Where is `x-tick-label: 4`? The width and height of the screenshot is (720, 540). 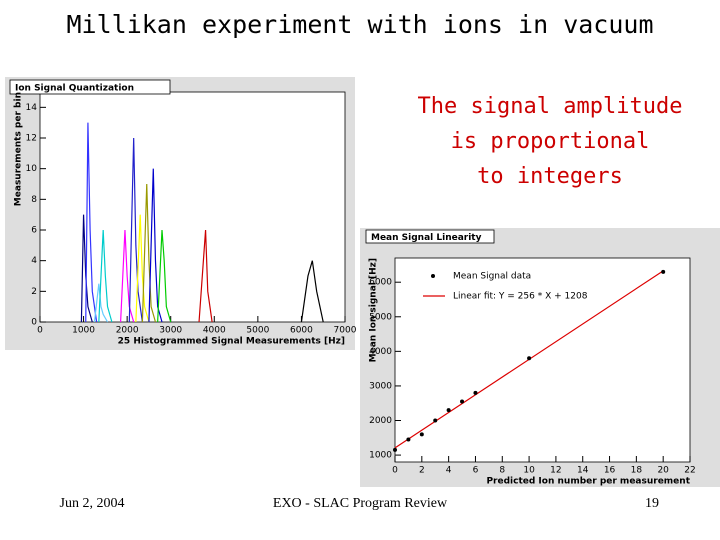
x-tick-label: 4 is located at coordinates (449, 471).